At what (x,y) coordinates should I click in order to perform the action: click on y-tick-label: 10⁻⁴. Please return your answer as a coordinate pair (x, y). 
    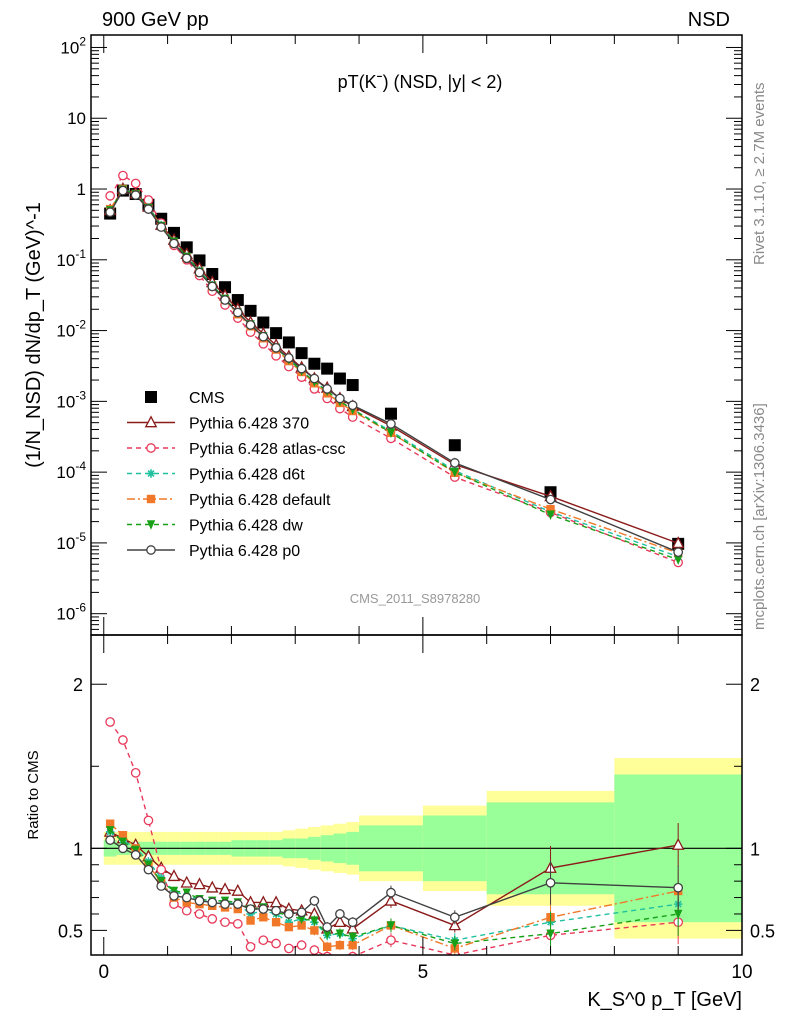
    Looking at the image, I should click on (71, 470).